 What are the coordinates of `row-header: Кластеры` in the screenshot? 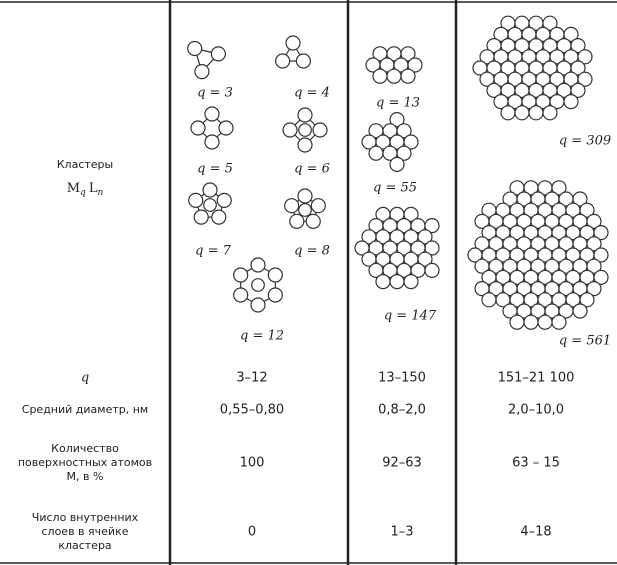 It's located at (85, 164).